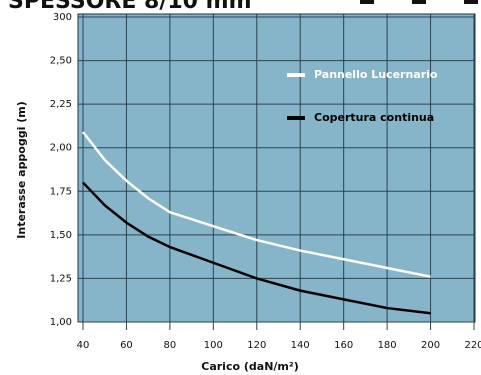 Image resolution: width=481 pixels, height=375 pixels. What do you see at coordinates (430, 345) in the screenshot?
I see `x-tick-label: 200` at bounding box center [430, 345].